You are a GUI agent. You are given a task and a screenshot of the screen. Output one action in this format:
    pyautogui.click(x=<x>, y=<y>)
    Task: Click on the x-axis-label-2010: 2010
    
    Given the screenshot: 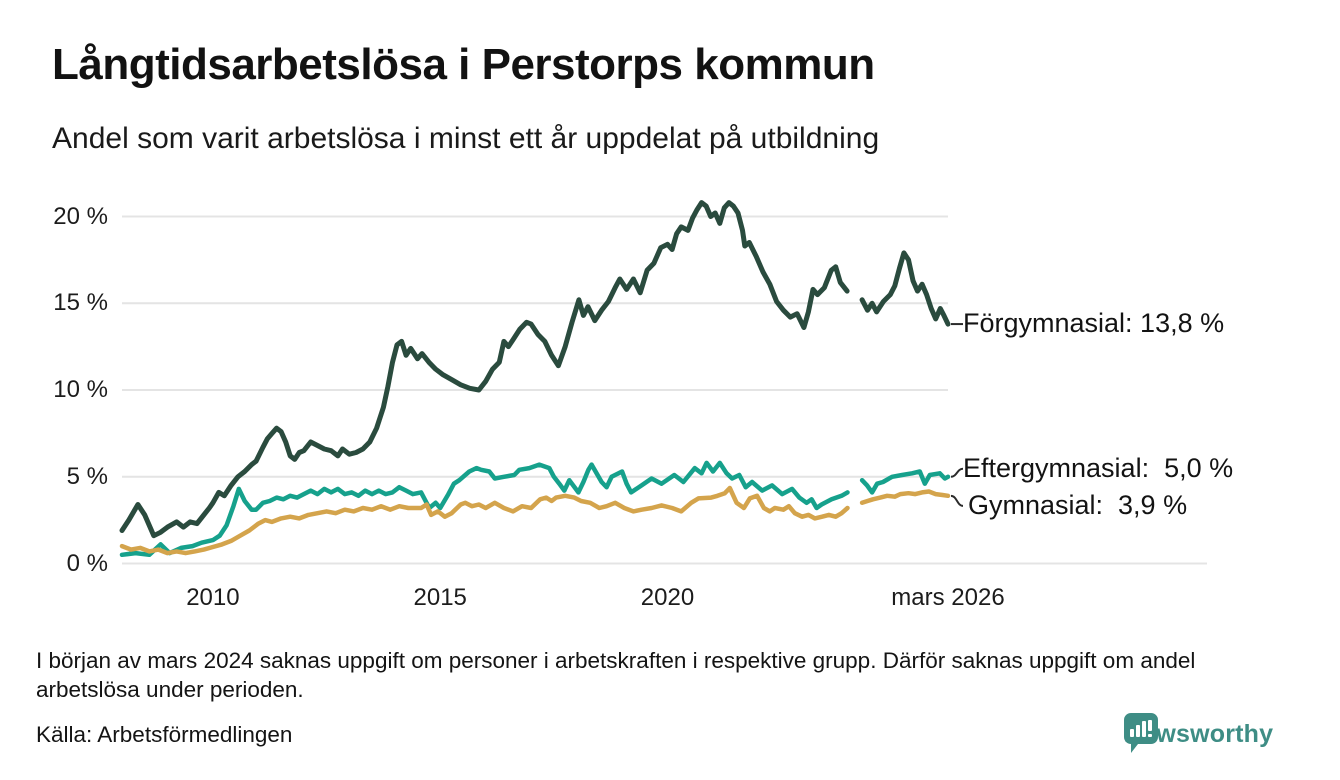 What is the action you would take?
    pyautogui.click(x=213, y=597)
    